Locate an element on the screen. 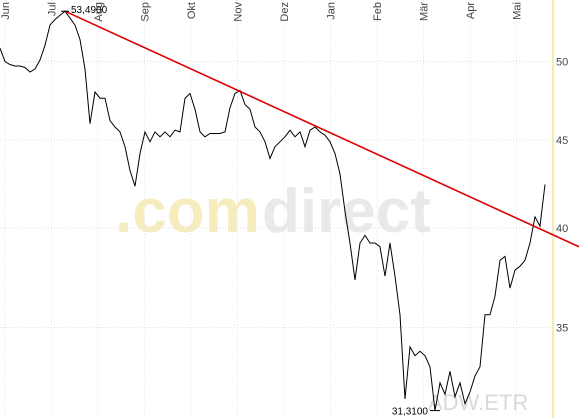 This screenshot has width=579, height=418. x-tick-label: Apr is located at coordinates (471, 10).